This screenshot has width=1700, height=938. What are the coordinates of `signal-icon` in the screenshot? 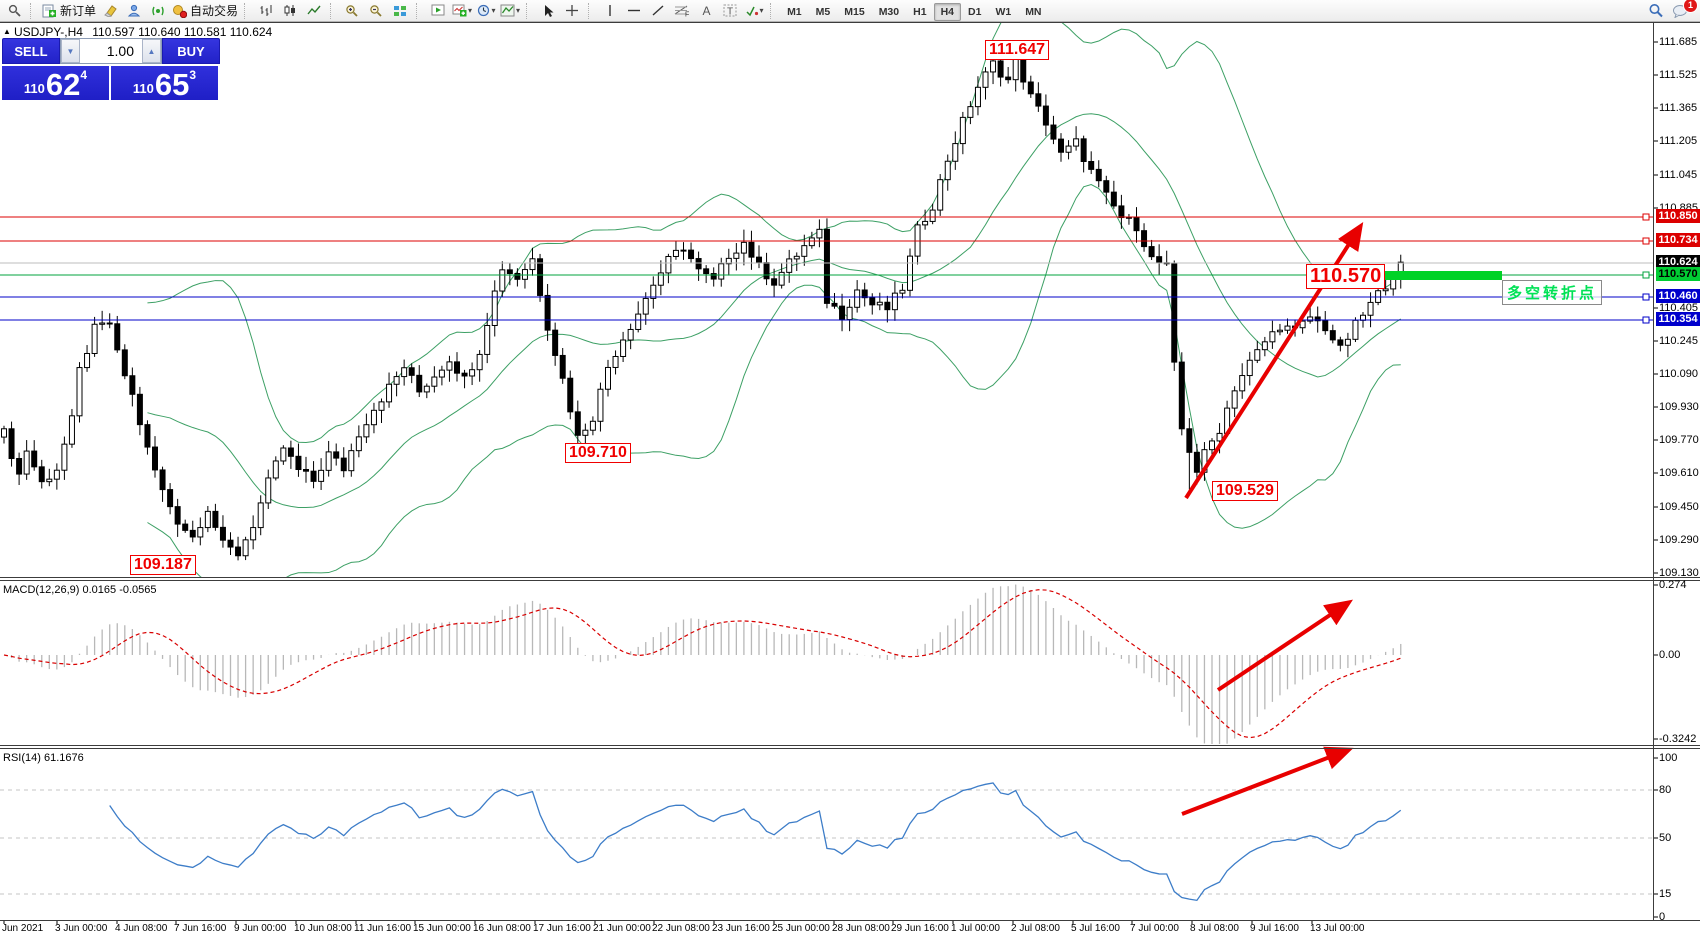 It's located at (158, 11).